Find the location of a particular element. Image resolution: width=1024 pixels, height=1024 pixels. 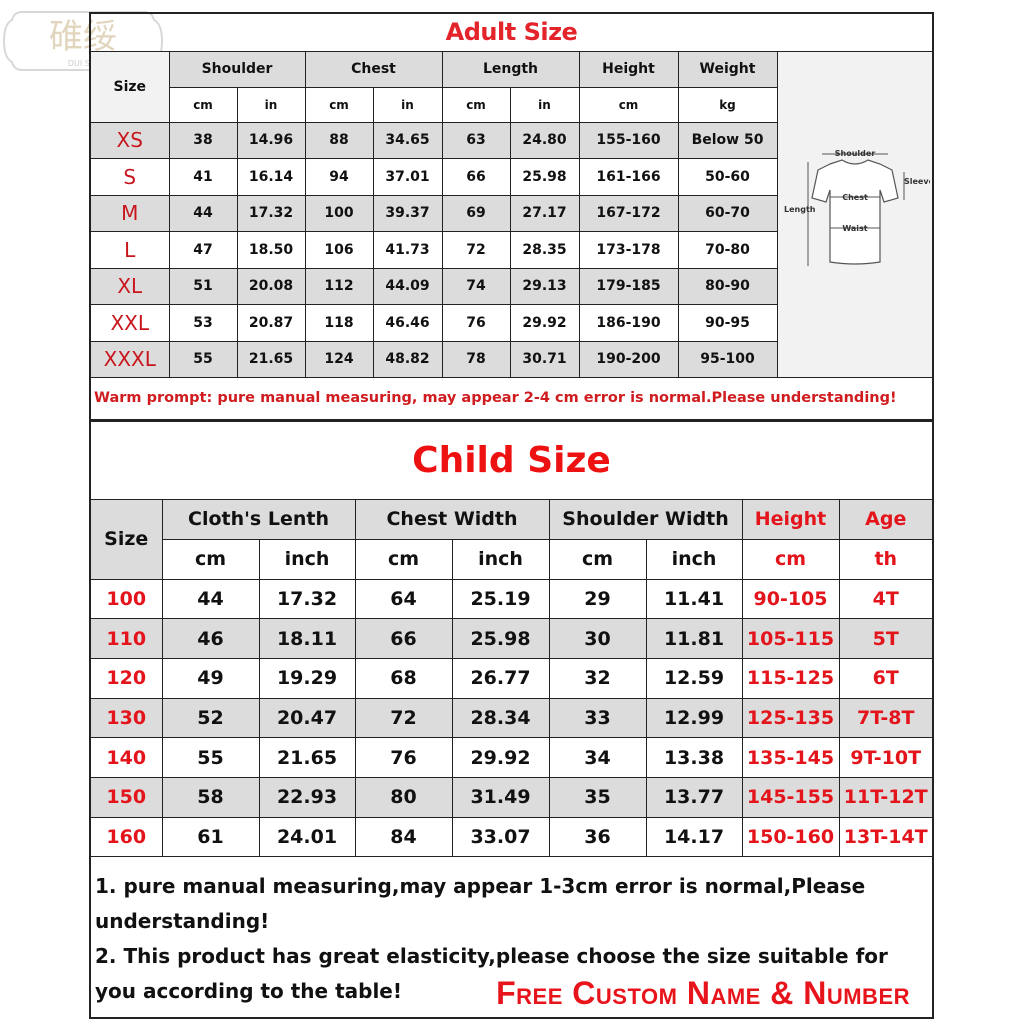

table-cell: 70-80 is located at coordinates (727, 250).